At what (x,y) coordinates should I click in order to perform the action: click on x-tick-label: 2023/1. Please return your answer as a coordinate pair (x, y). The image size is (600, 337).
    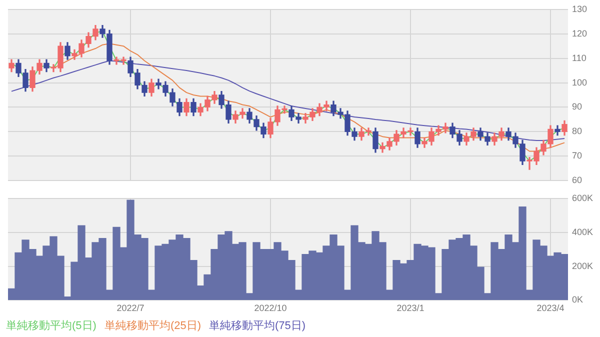
    Looking at the image, I should click on (410, 308).